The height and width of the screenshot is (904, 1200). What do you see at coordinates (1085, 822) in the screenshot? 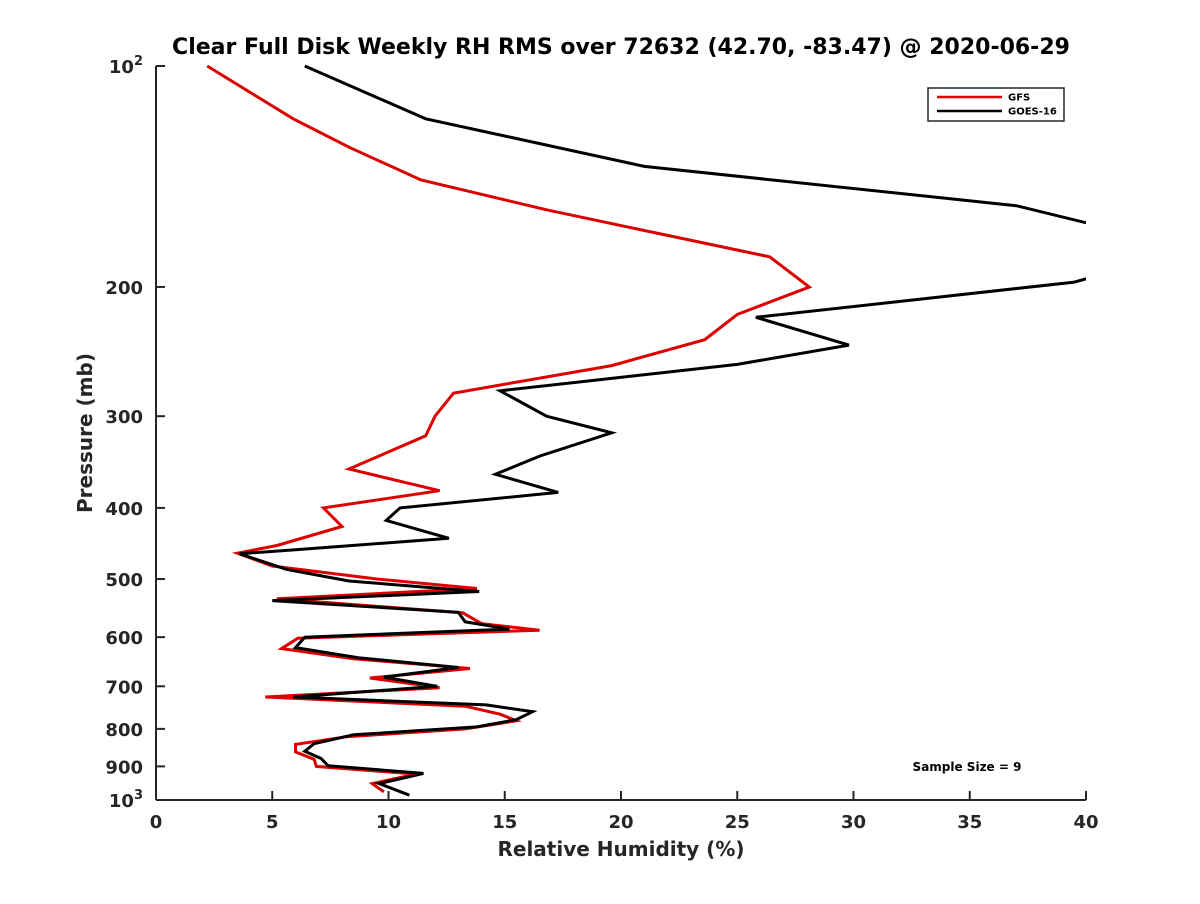
I see `x-tick-label: 40` at bounding box center [1085, 822].